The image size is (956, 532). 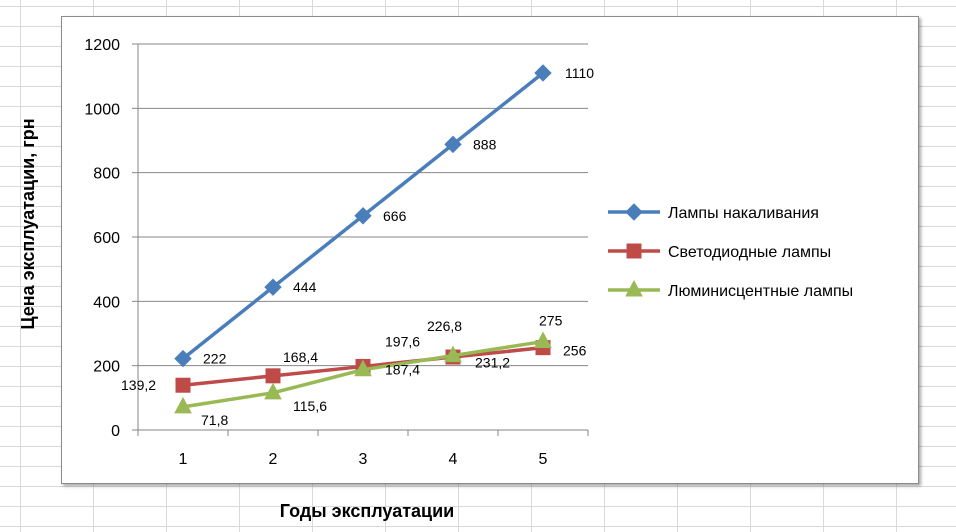 What do you see at coordinates (115, 431) in the screenshot?
I see `y-tick-label: 0` at bounding box center [115, 431].